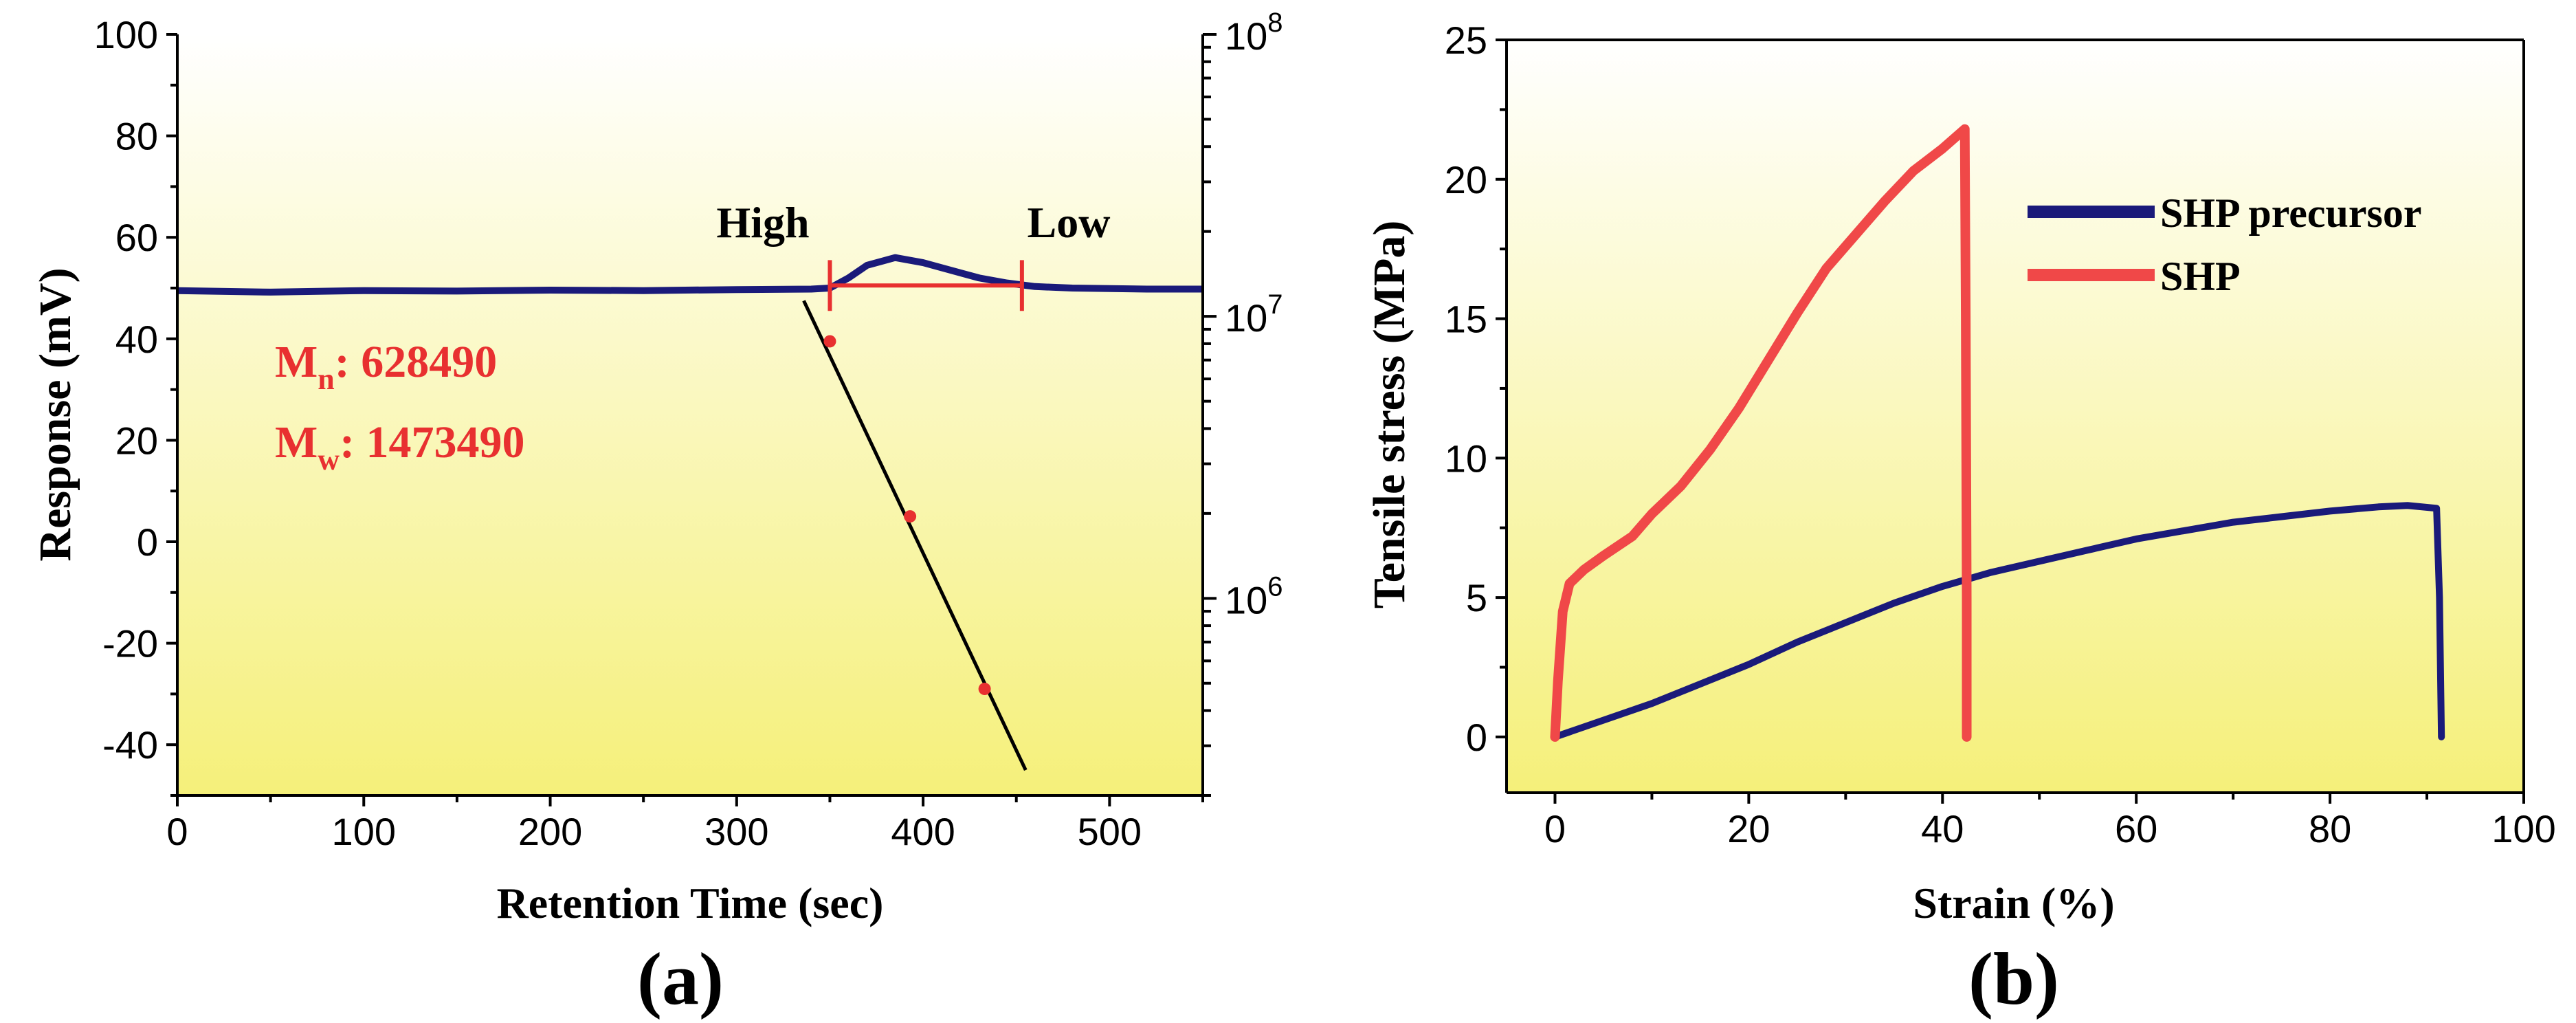  Describe the element at coordinates (690, 275) in the screenshot. I see `panel-a-trace` at that location.